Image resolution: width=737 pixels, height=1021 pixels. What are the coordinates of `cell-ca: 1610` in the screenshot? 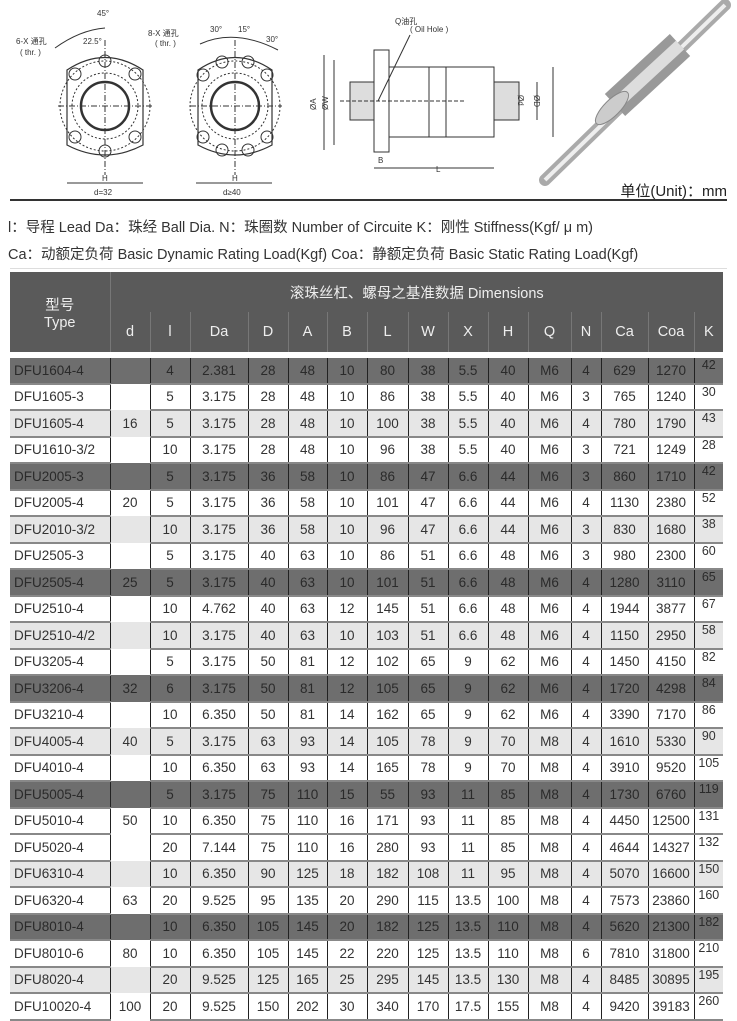 It's located at (624, 742).